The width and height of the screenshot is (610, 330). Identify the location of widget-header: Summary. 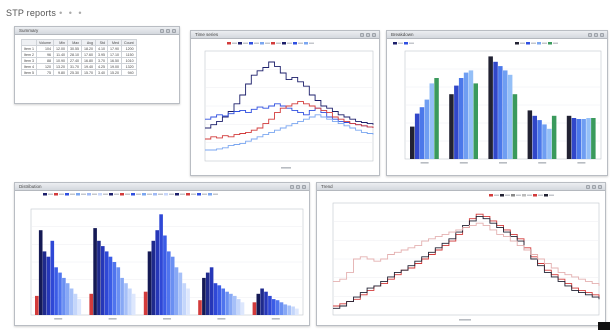
(97, 31).